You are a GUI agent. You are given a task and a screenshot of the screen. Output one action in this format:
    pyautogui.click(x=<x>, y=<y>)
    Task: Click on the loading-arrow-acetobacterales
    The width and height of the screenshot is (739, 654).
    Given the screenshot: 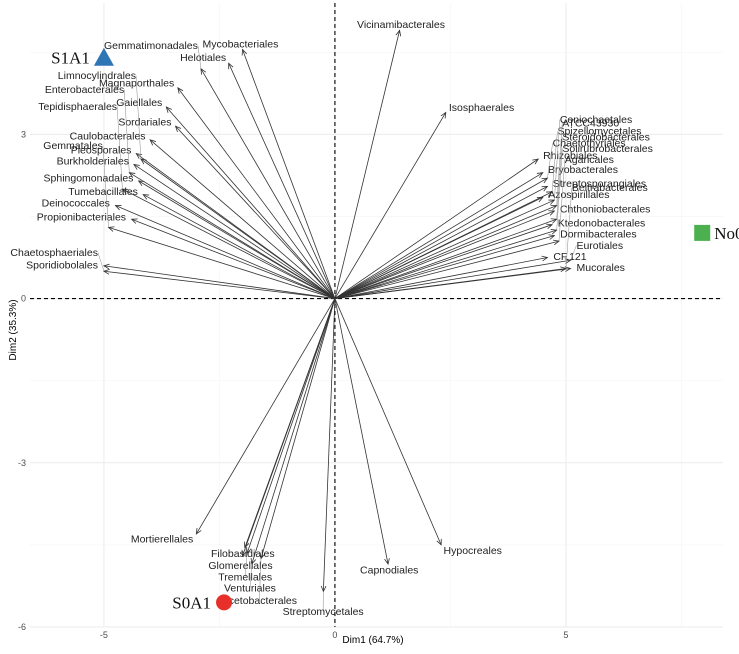 What is the action you would take?
    pyautogui.click(x=297, y=429)
    